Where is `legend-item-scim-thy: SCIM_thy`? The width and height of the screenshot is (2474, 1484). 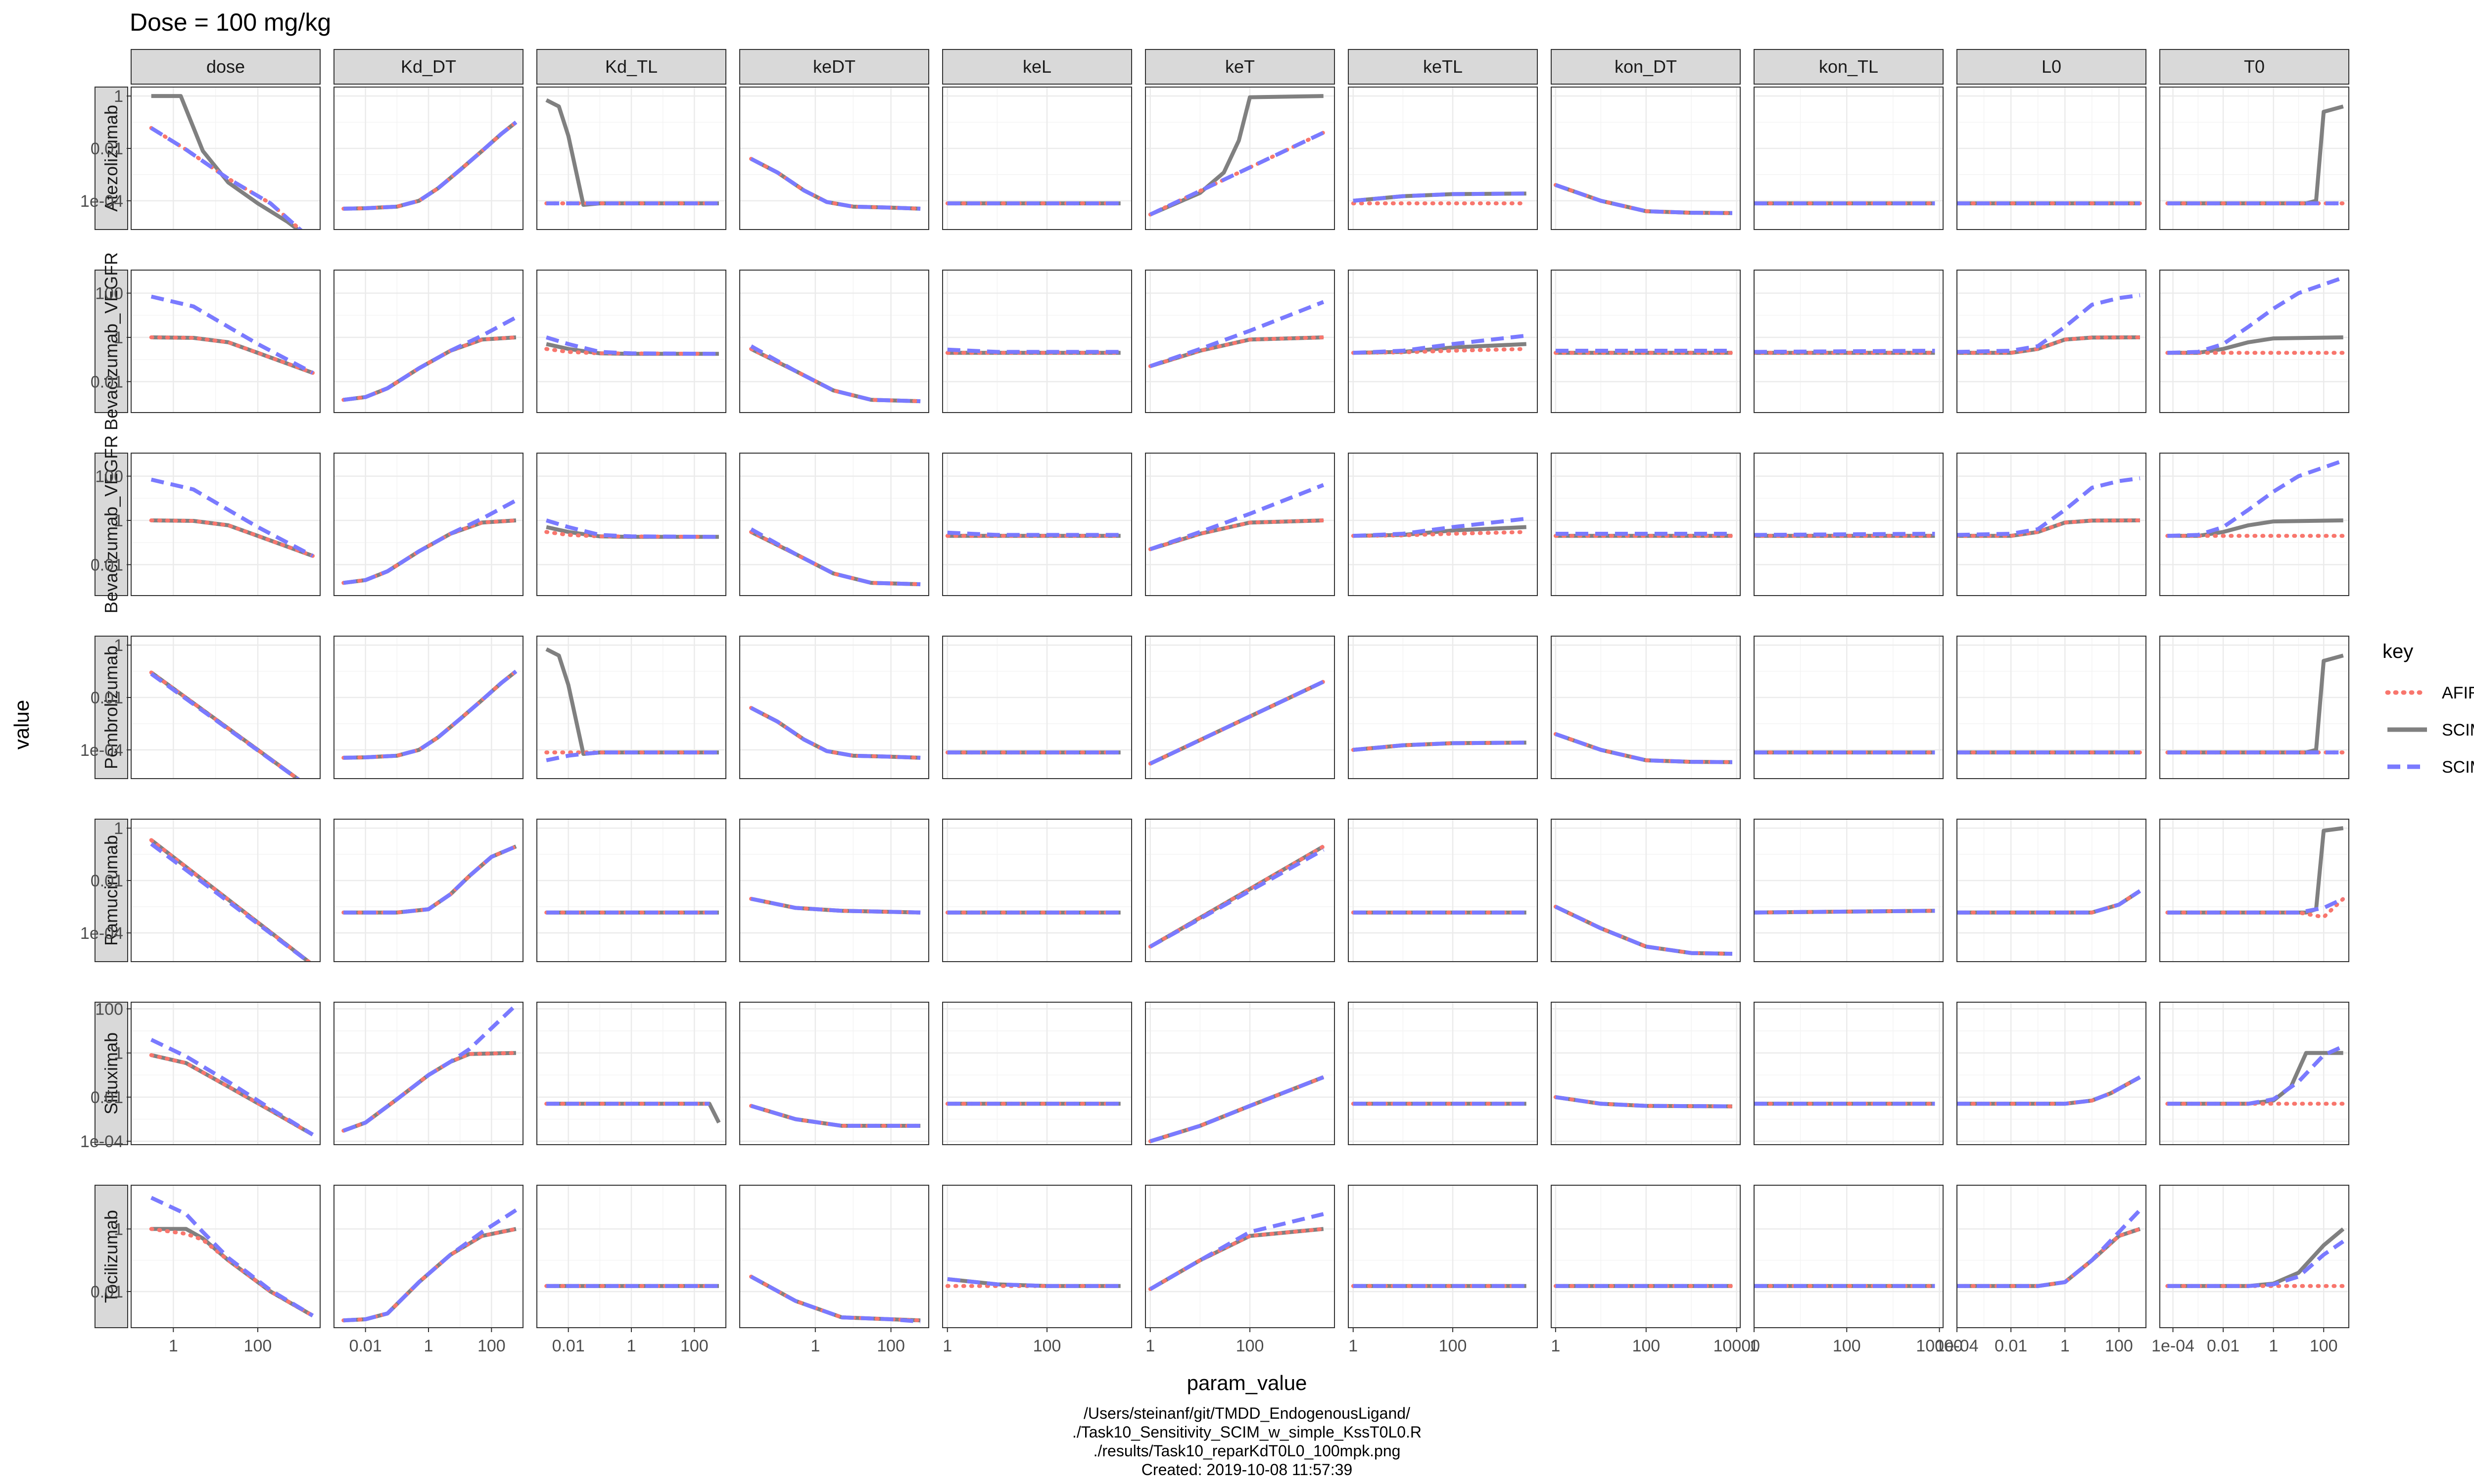
legend-item-scim-thy: SCIM_thy is located at coordinates (2431, 767).